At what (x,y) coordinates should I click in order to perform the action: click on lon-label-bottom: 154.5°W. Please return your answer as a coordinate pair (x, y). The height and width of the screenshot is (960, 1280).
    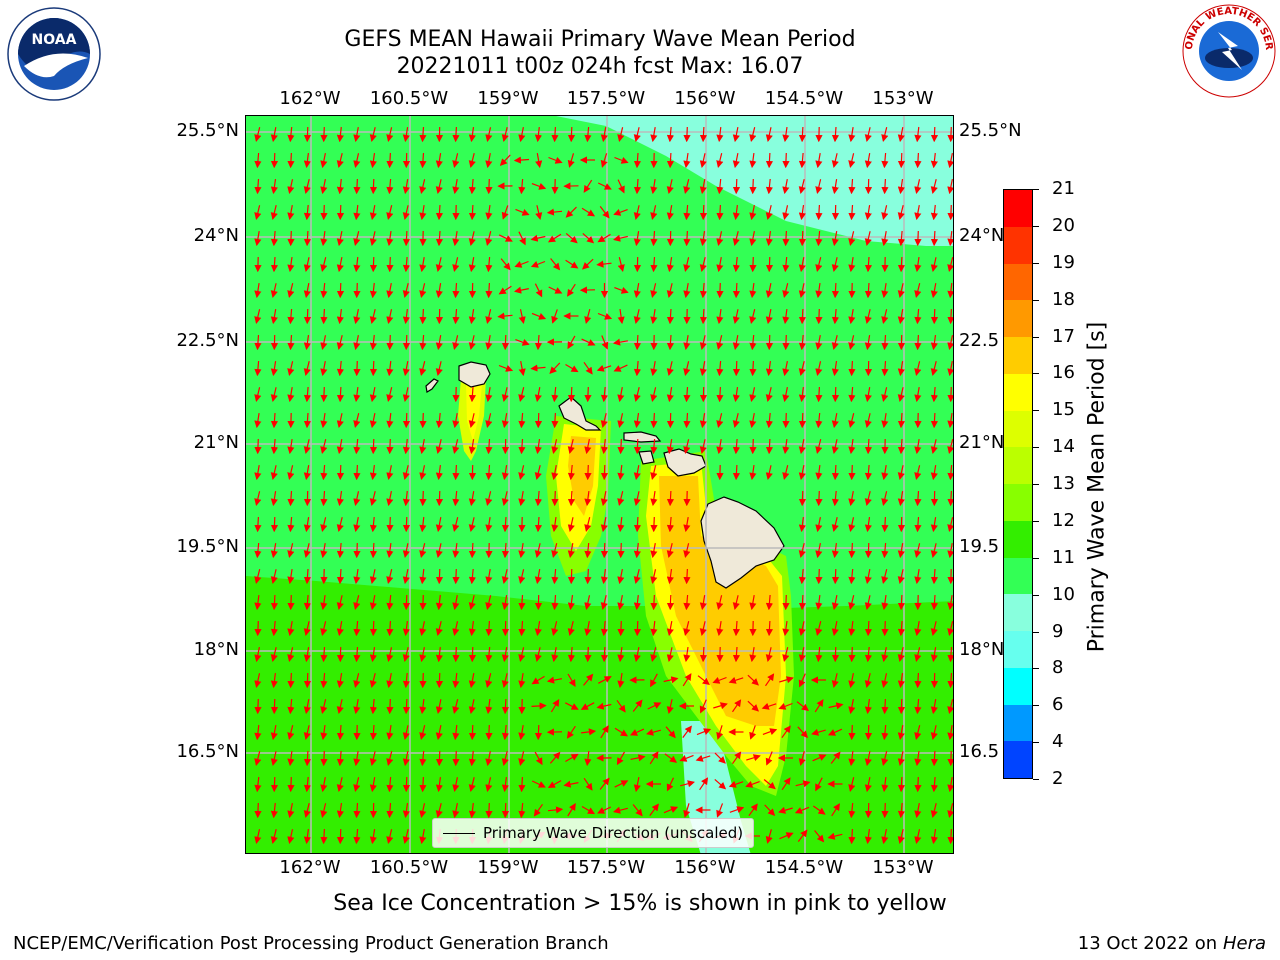
    Looking at the image, I should click on (804, 867).